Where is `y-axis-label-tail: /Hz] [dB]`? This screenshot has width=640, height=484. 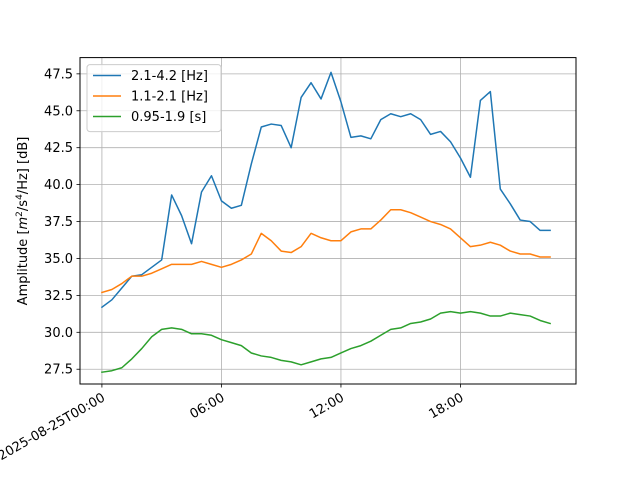 y-axis-label-tail: /Hz] [dB] is located at coordinates (23, 166).